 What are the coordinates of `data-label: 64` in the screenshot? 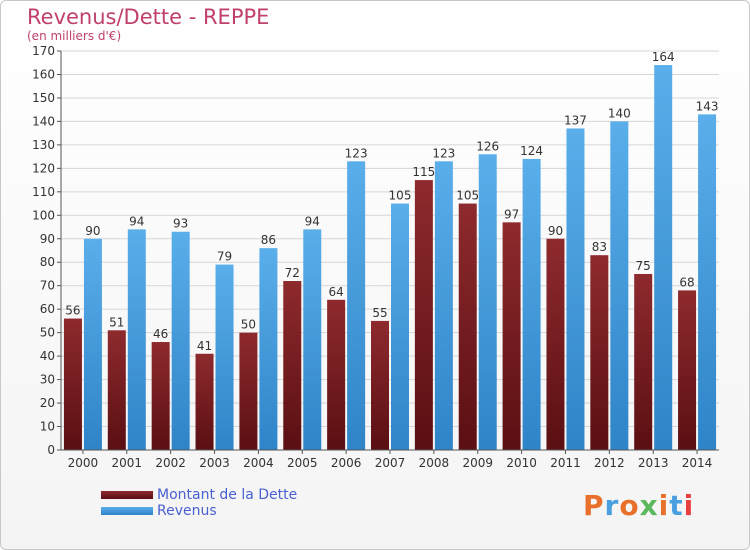 It's located at (335, 292).